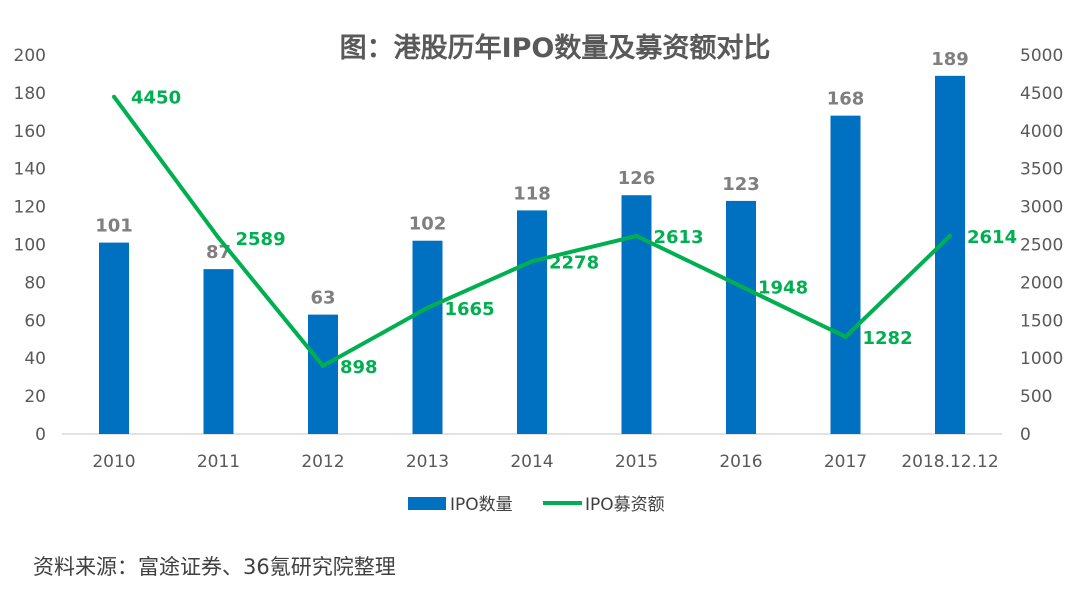 The width and height of the screenshot is (1079, 608). What do you see at coordinates (218, 252) in the screenshot?
I see `bar-data-label: 87` at bounding box center [218, 252].